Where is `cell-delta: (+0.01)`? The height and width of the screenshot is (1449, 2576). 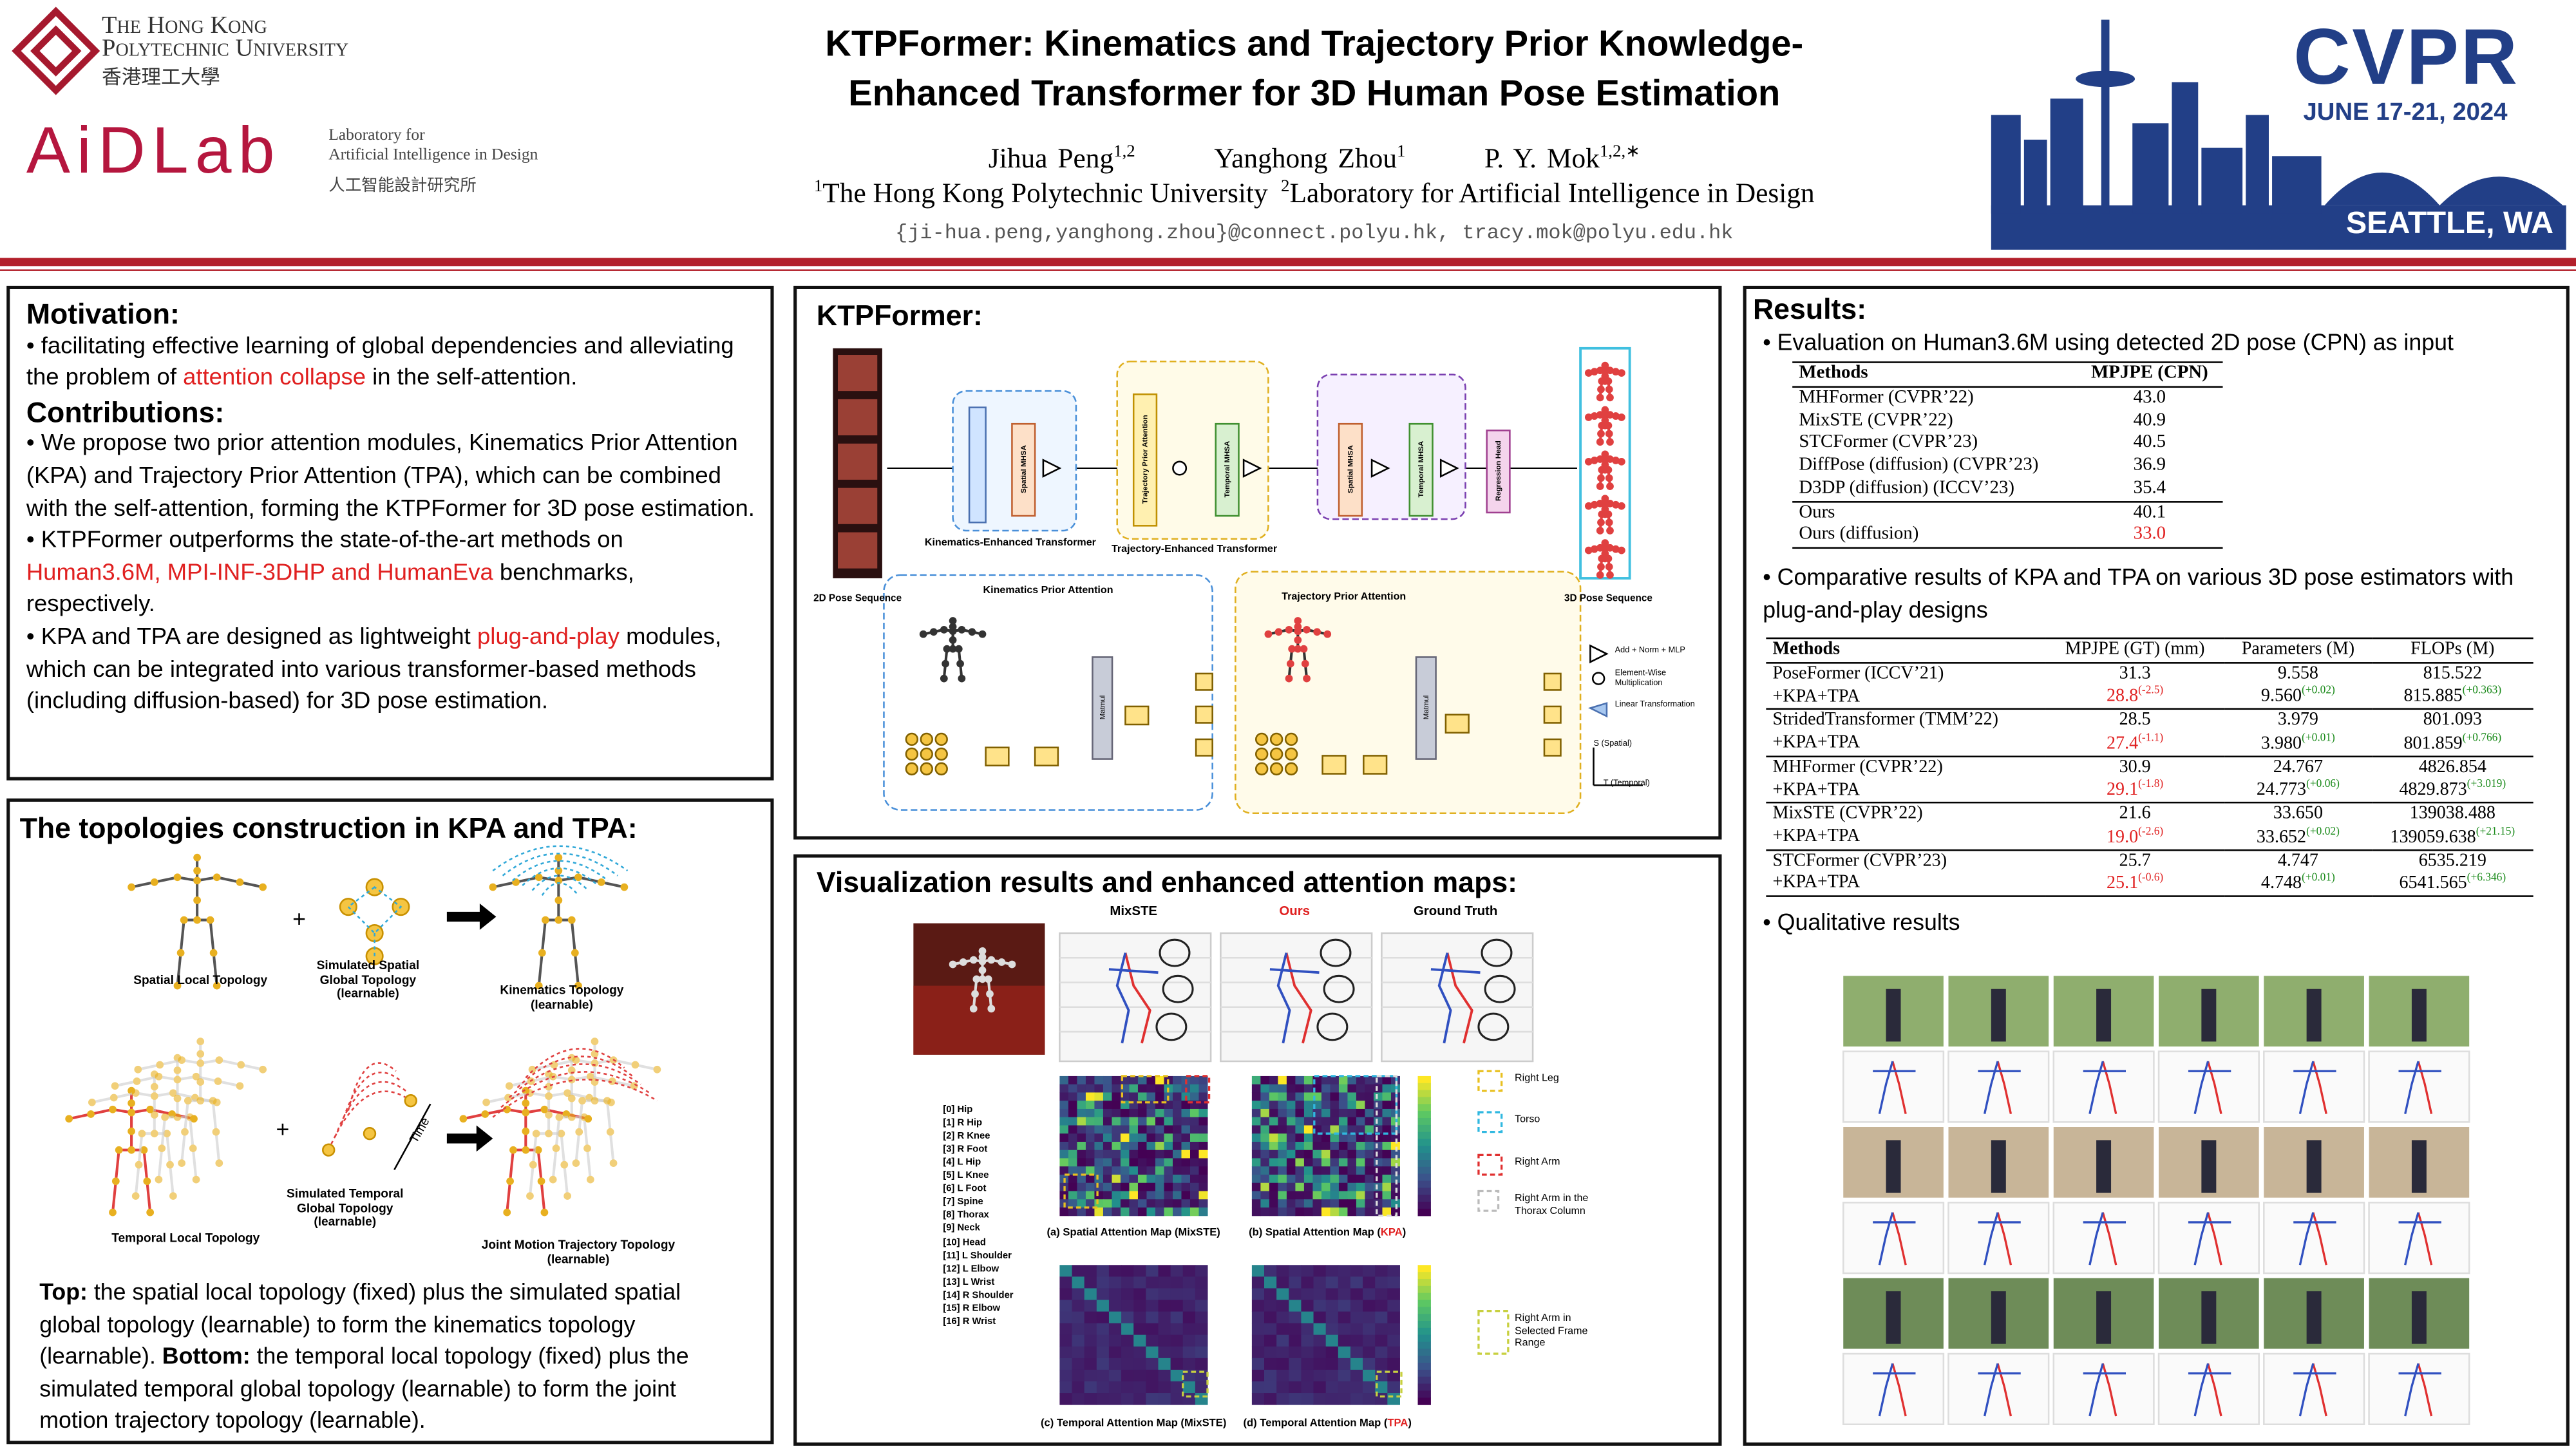
cell-delta: (+0.01) is located at coordinates (2318, 738).